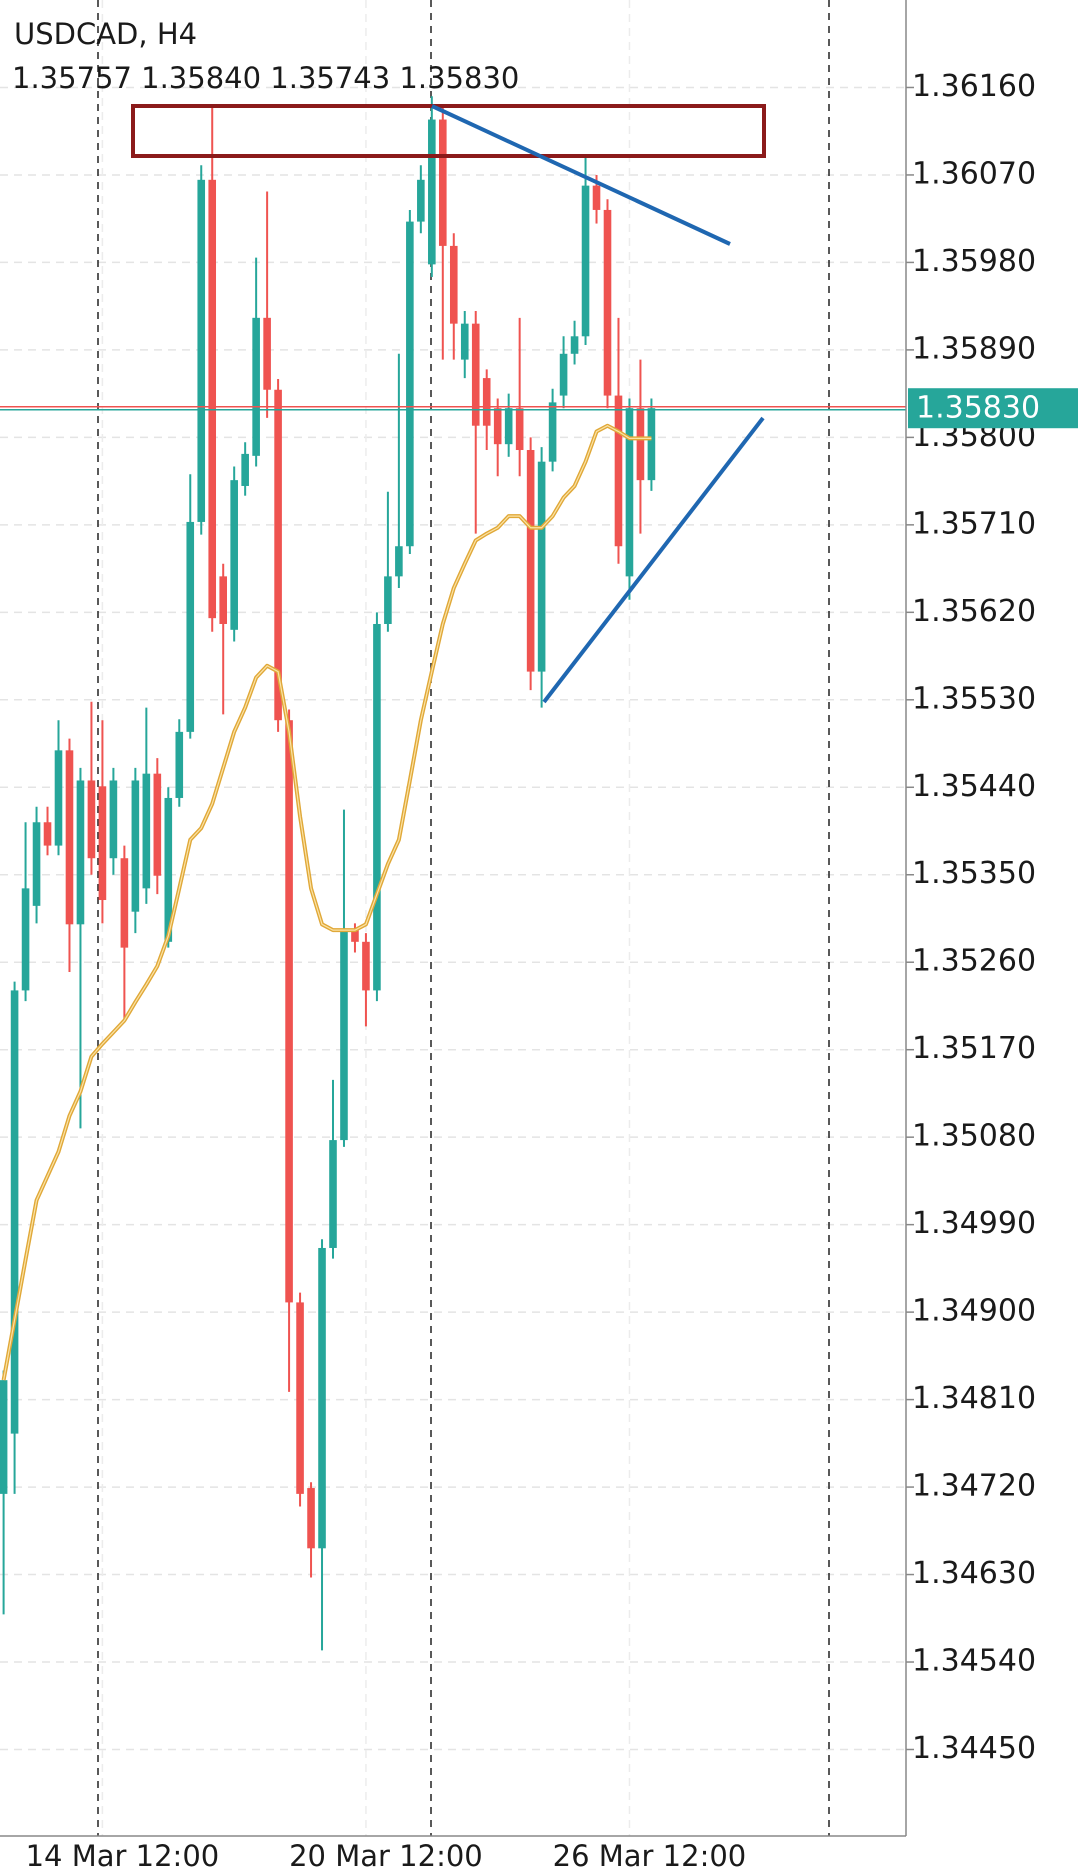 Image resolution: width=1080 pixels, height=1873 pixels. What do you see at coordinates (974, 698) in the screenshot?
I see `y-tick-label: 1.35530` at bounding box center [974, 698].